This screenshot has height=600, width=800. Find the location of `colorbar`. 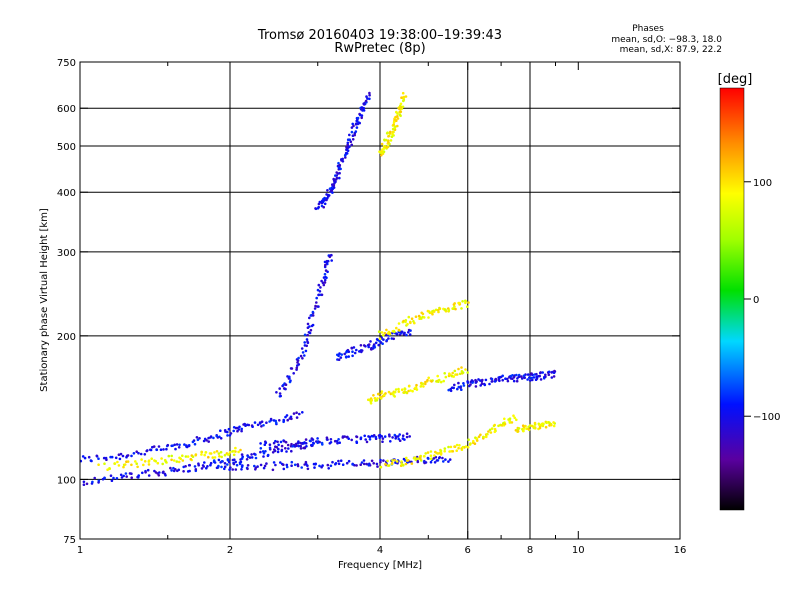

colorbar is located at coordinates (732, 299).